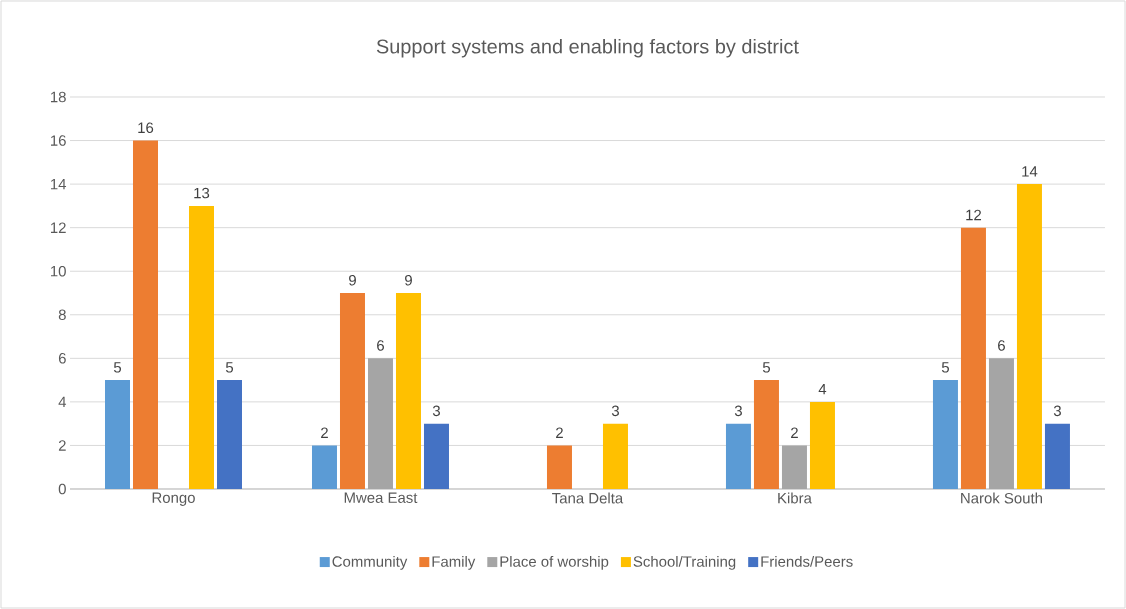 The width and height of the screenshot is (1126, 609). What do you see at coordinates (587, 48) in the screenshot?
I see `chart-title: Support systems and enabling factors by district` at bounding box center [587, 48].